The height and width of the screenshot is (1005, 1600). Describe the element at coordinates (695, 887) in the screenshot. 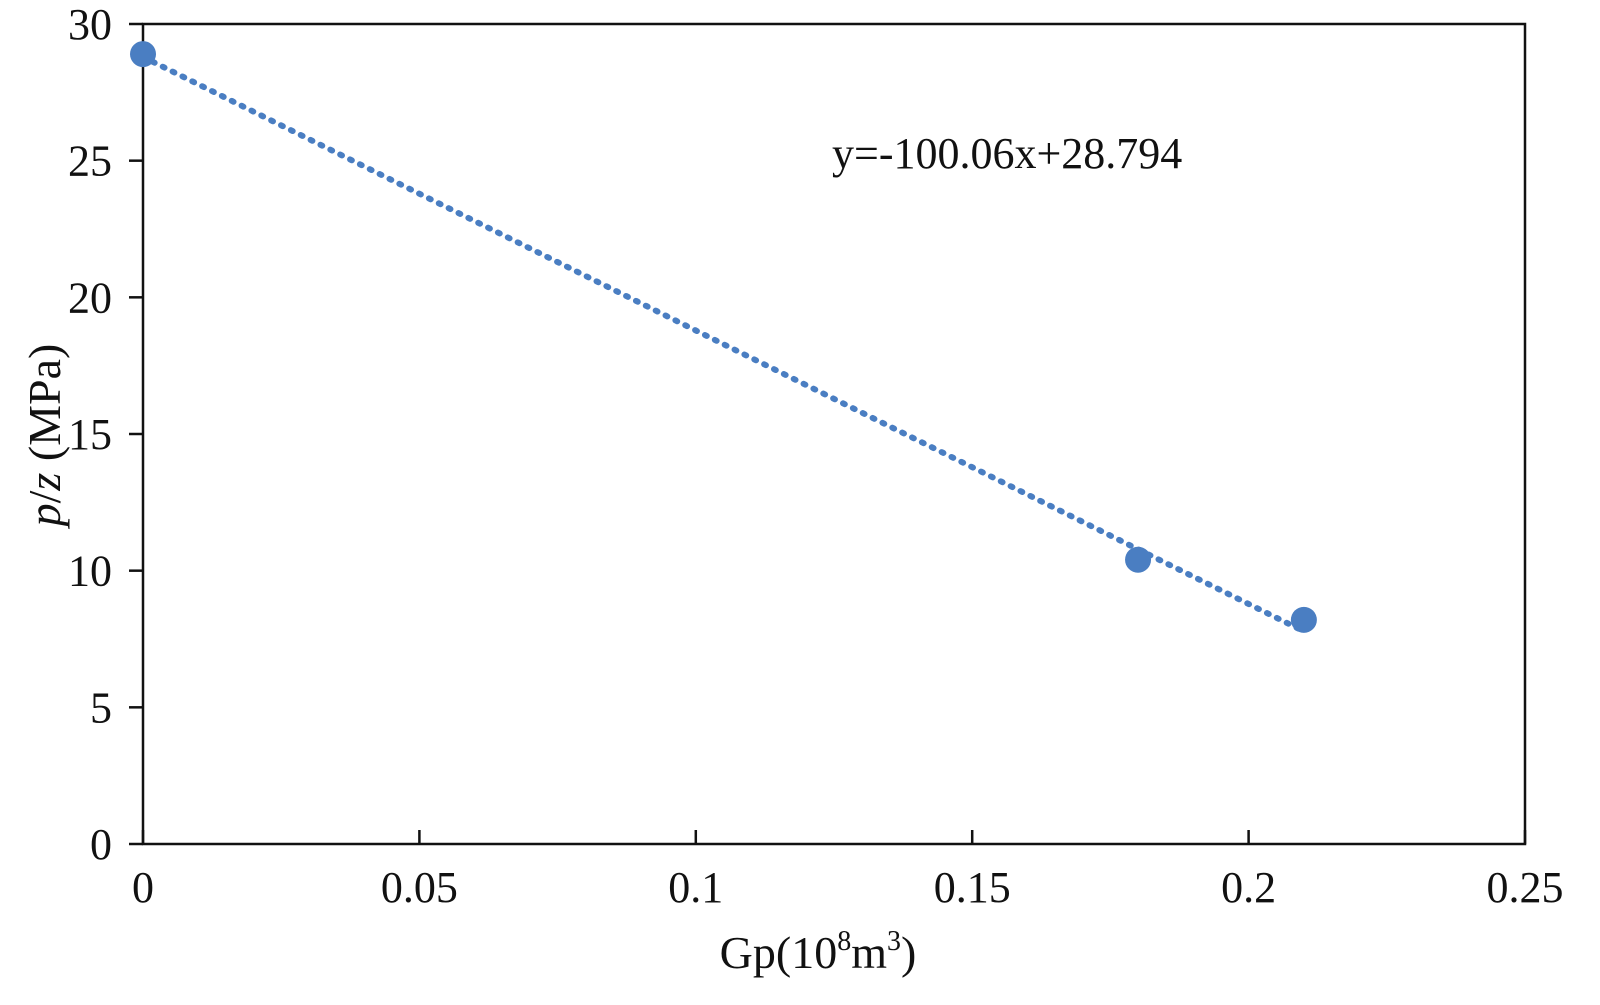

I see `x-tick-label-2: 0.1` at that location.